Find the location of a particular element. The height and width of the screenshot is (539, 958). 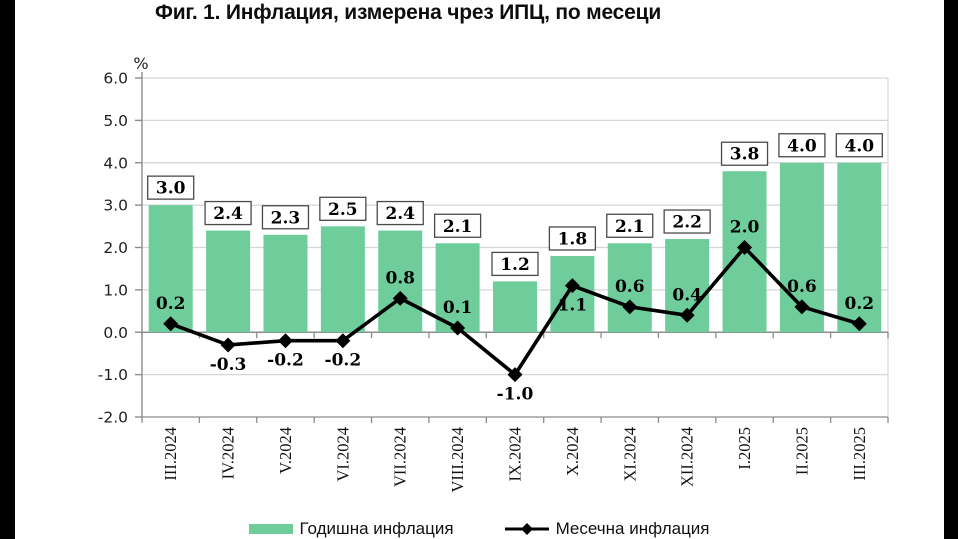

bar-VI.2024 is located at coordinates (342, 279).